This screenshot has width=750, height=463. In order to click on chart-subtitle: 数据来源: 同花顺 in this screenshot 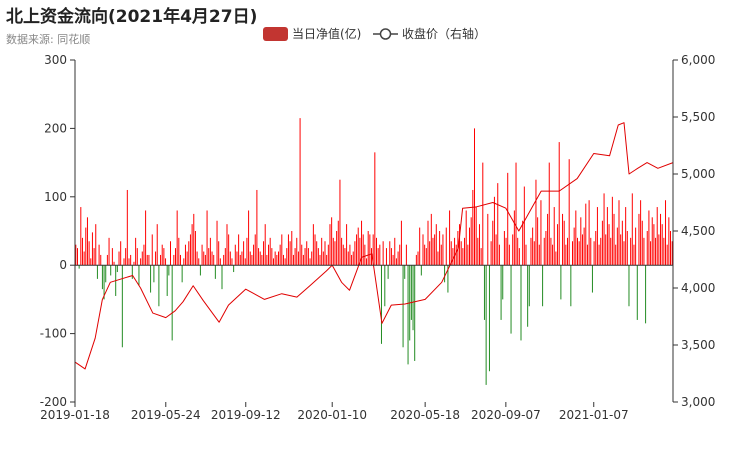, I will do `click(48, 39)`.